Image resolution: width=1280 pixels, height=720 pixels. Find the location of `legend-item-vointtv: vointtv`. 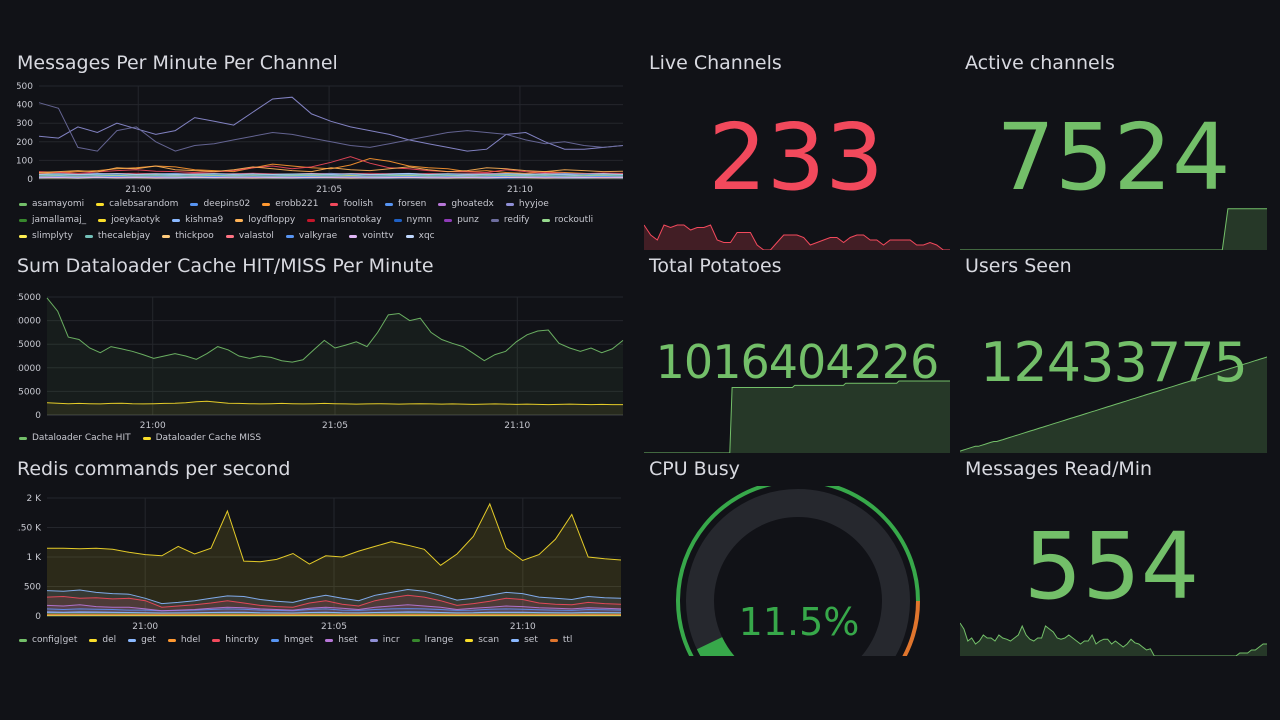

legend-item-vointtv: vointtv is located at coordinates (371, 236).